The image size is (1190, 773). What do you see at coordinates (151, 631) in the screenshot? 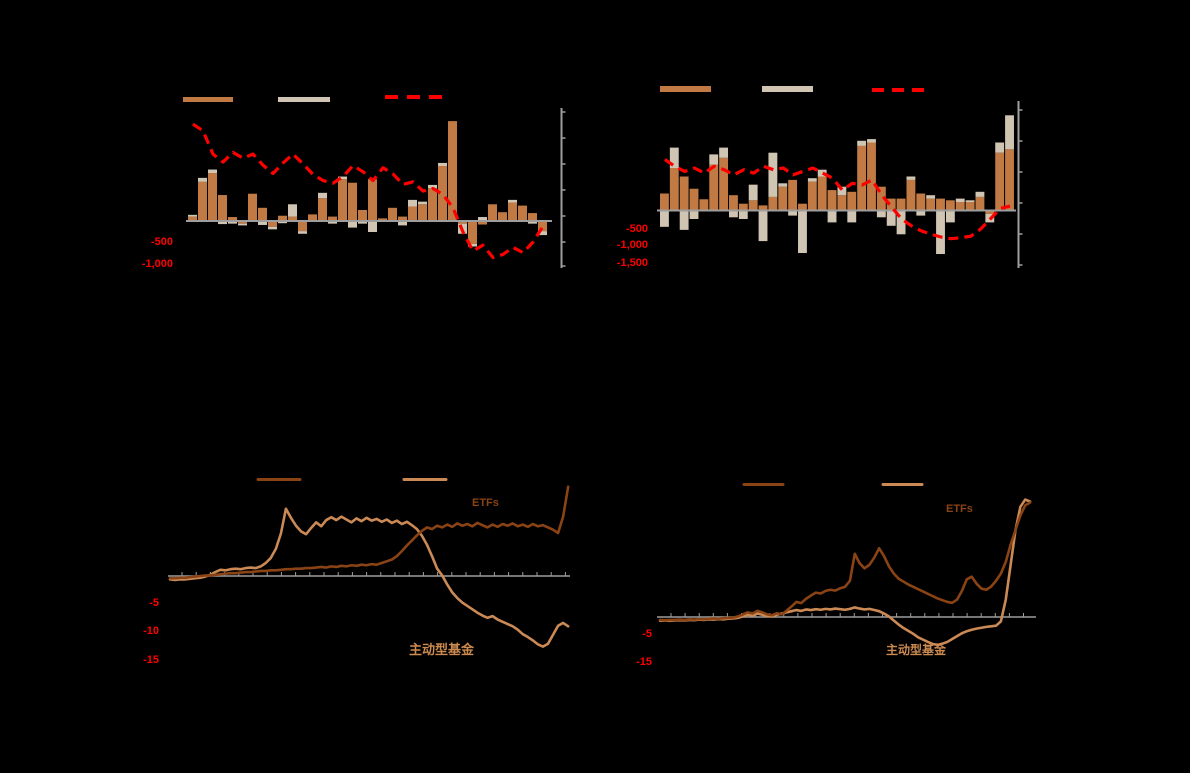
I see `y-axis-label: -10` at bounding box center [151, 631].